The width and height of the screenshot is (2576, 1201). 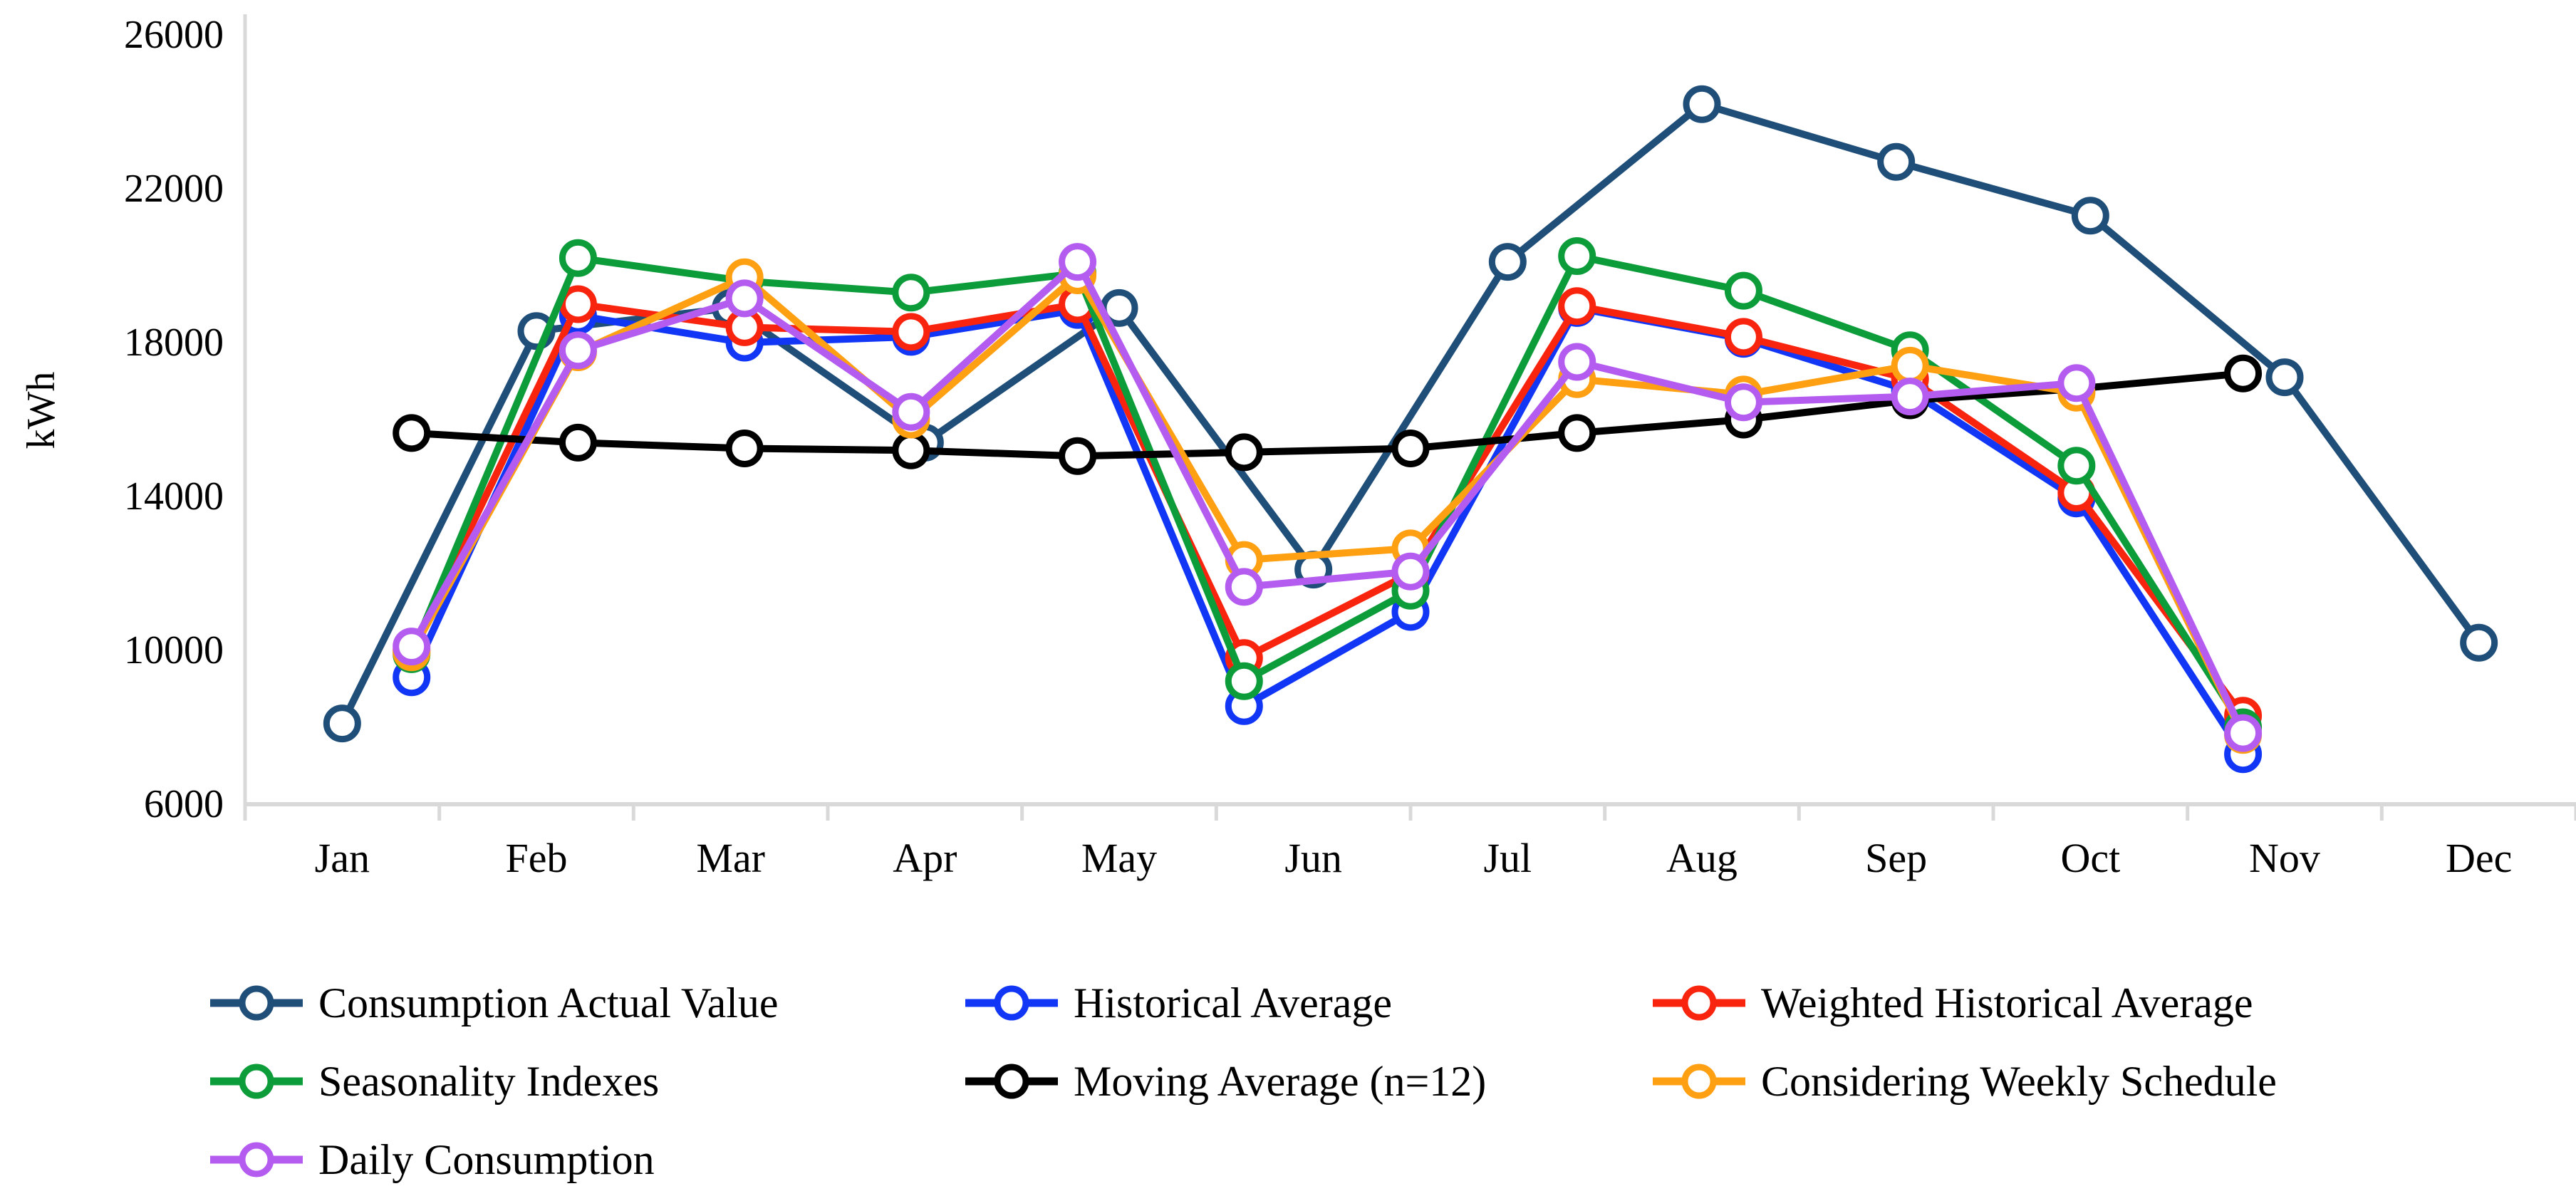 What do you see at coordinates (2479, 858) in the screenshot?
I see `x-tick-label-dec: Dec` at bounding box center [2479, 858].